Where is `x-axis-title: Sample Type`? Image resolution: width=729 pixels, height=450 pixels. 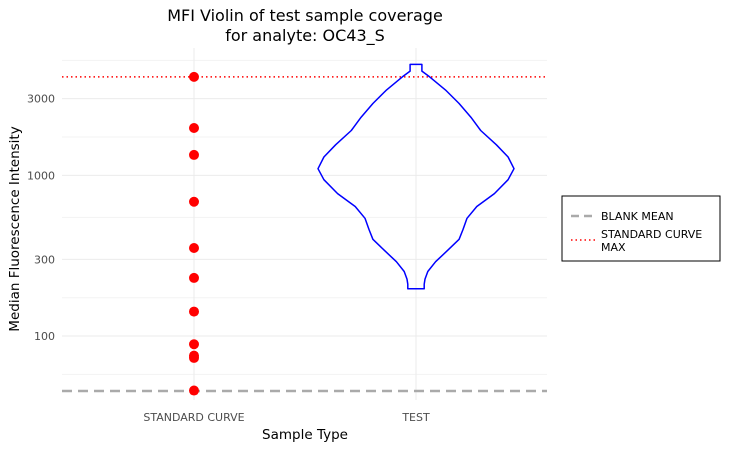
x-axis-title: Sample Type is located at coordinates (305, 435).